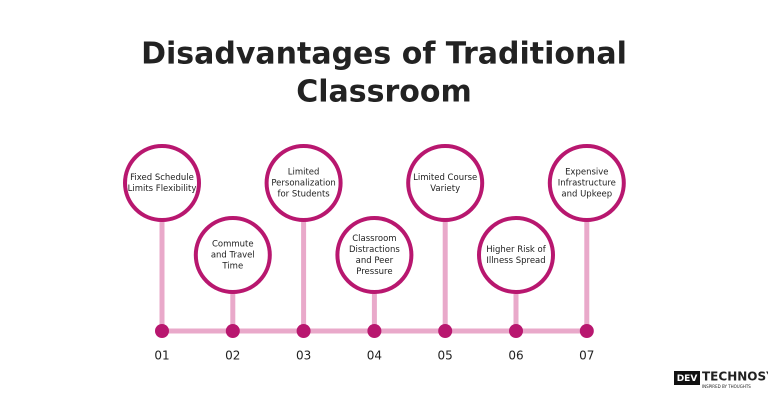  I want to click on item-label: Infrastructure, so click(587, 184).